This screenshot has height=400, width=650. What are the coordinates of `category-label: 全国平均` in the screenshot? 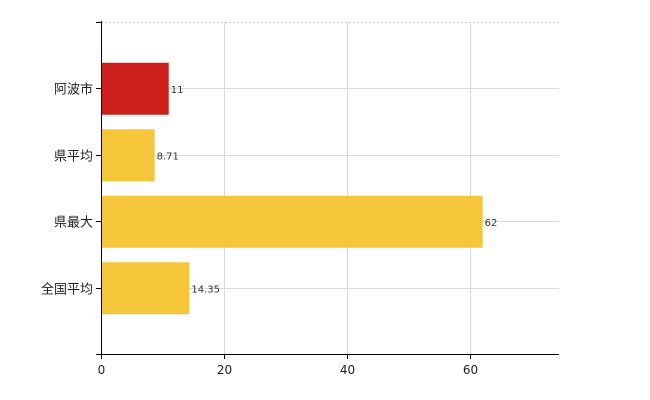 It's located at (67, 290).